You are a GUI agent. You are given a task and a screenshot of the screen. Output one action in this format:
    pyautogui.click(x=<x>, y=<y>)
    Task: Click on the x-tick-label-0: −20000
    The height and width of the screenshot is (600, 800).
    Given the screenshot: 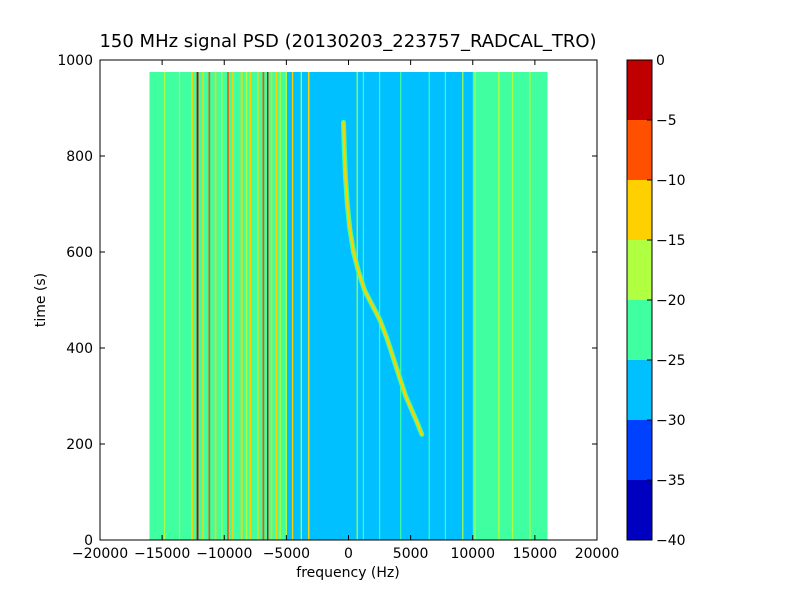 What is the action you would take?
    pyautogui.click(x=100, y=554)
    